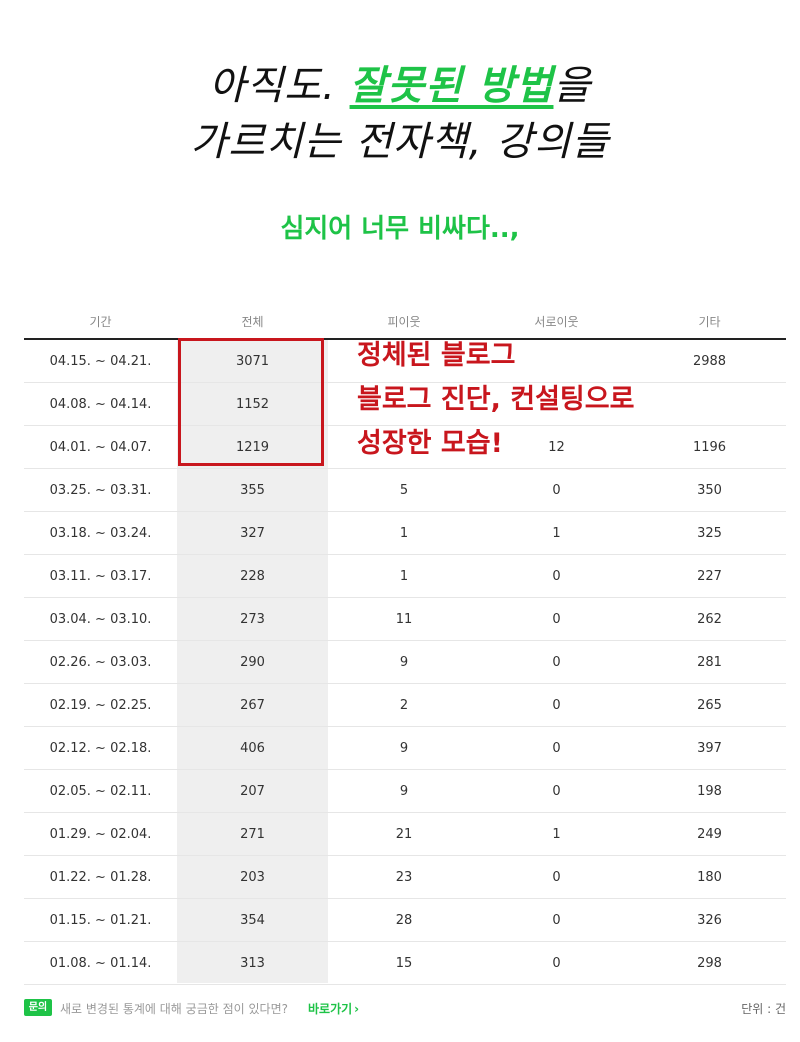  What do you see at coordinates (496, 399) in the screenshot?
I see `annotation-line-2: 블로그 진단, 컨설팅으로` at bounding box center [496, 399].